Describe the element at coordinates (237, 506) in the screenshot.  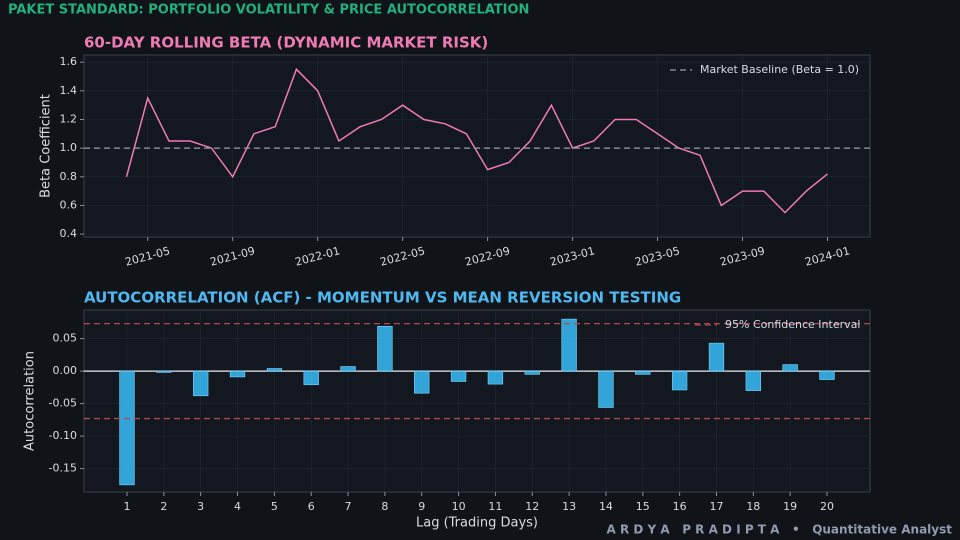
I see `x-tick-label: 4` at that location.